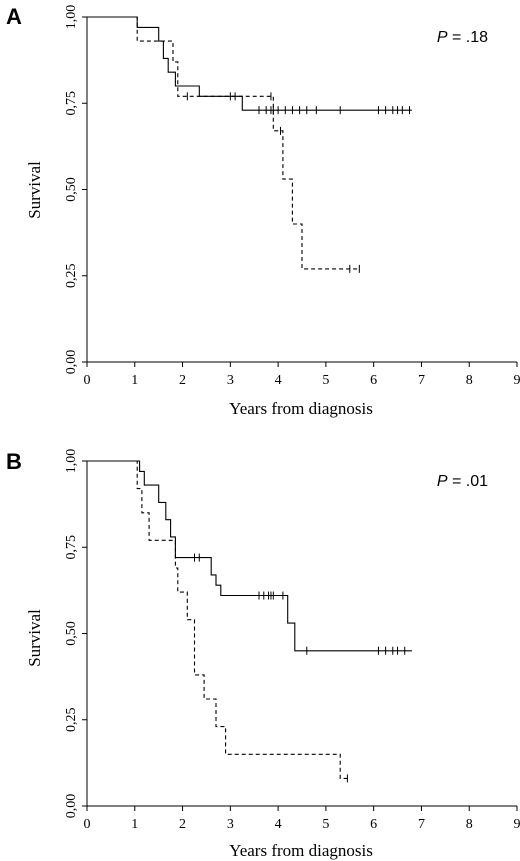 The image size is (520, 861). Describe the element at coordinates (468, 37) in the screenshot. I see `p-value-text: = .18` at that location.